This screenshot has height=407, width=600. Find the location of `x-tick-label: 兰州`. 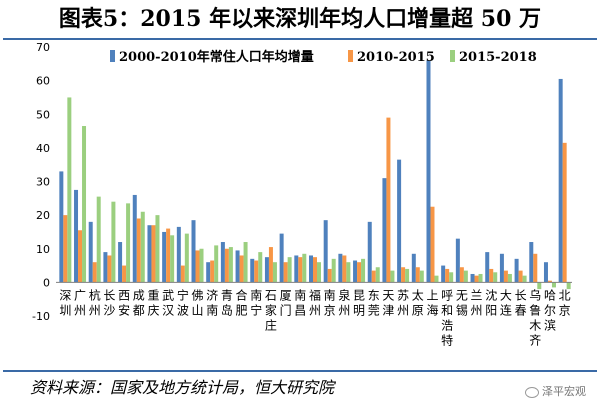

x-tick-label: 兰州 is located at coordinates (477, 302).